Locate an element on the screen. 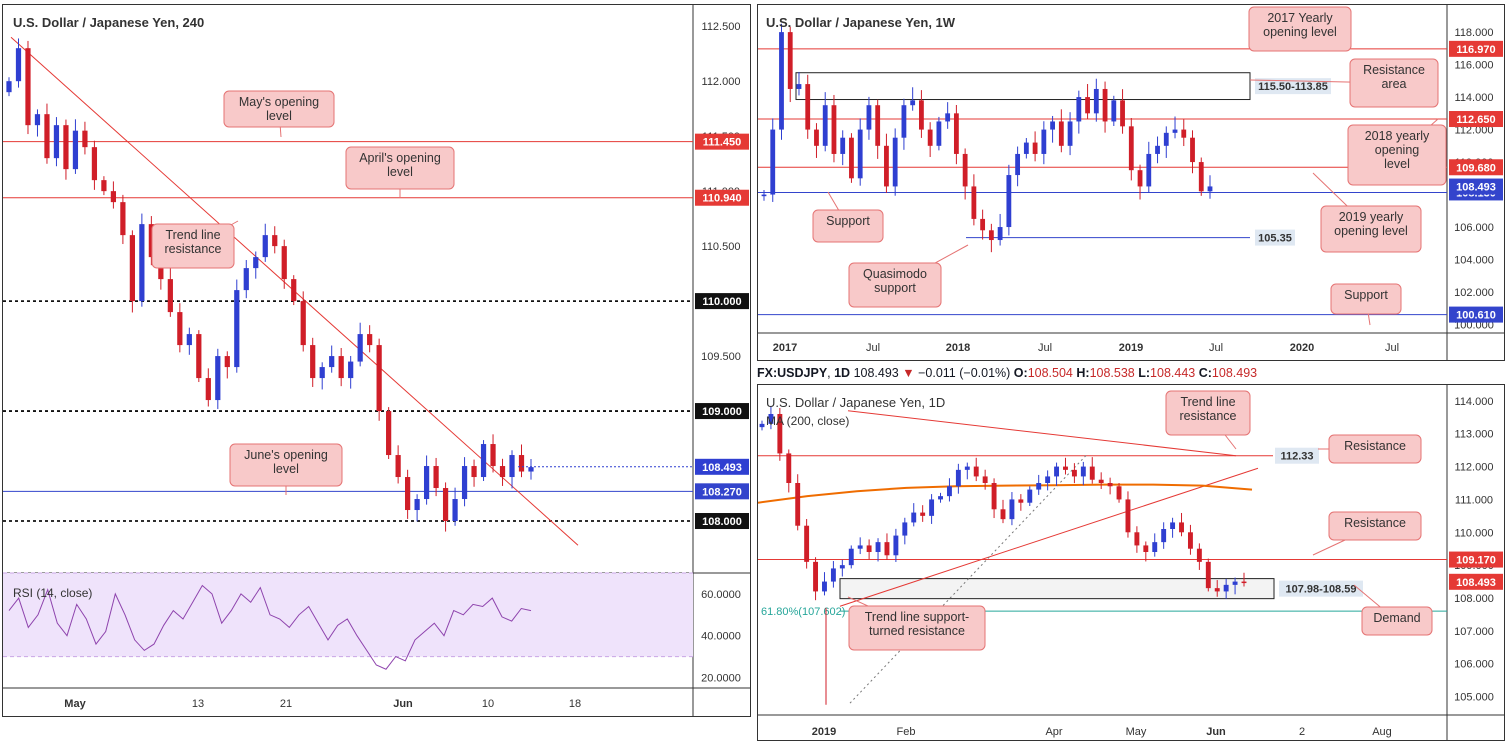  y-tick-label: 118.000 is located at coordinates (1474, 33).